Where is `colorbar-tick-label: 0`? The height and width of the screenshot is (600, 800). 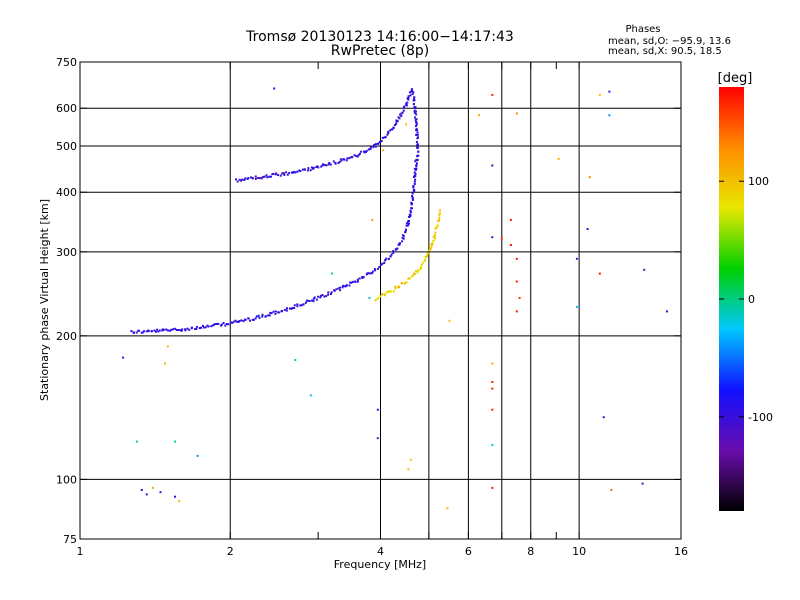
colorbar-tick-label: 0 is located at coordinates (751, 299).